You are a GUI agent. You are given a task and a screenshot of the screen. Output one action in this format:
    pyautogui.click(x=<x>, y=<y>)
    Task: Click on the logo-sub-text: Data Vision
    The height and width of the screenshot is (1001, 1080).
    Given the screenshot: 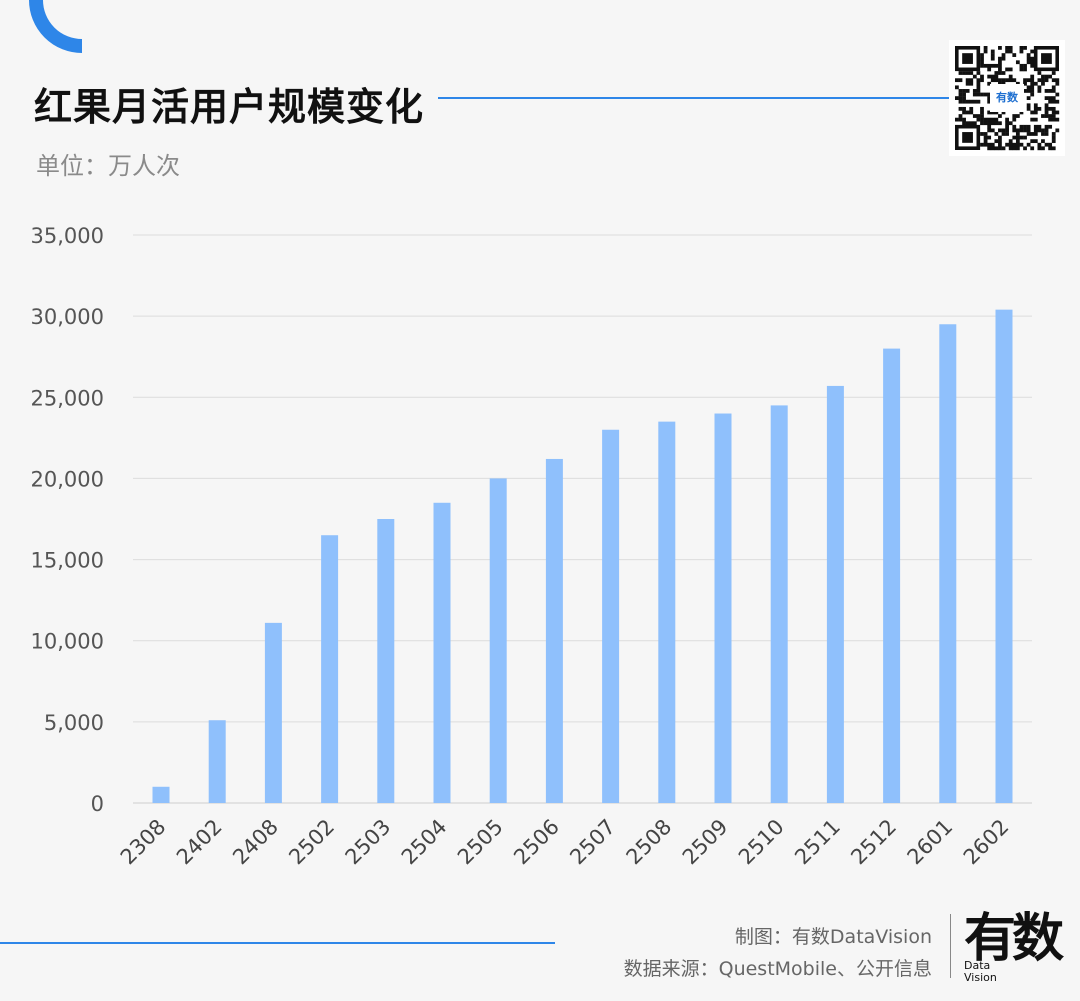 What is the action you would take?
    pyautogui.click(x=980, y=972)
    